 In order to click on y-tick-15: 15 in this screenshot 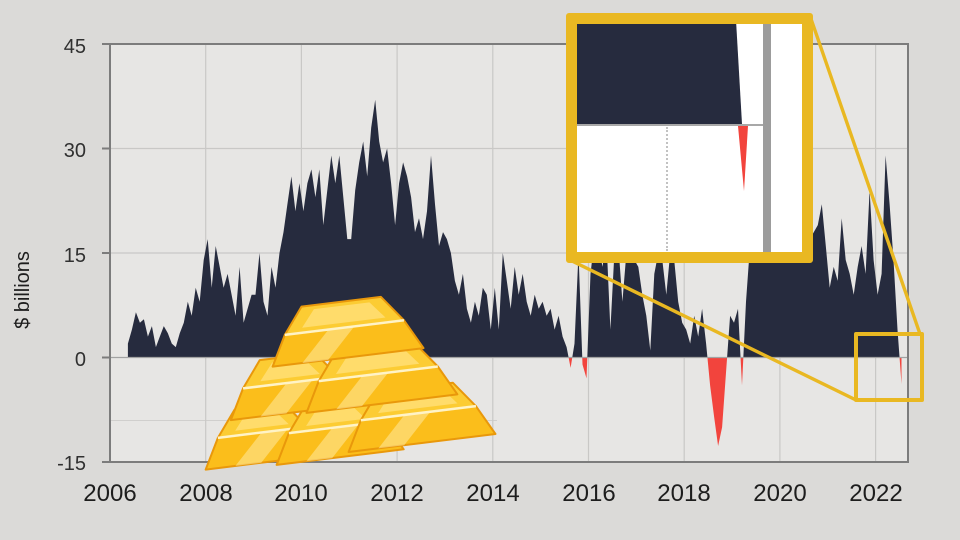, I will do `click(74, 256)`.